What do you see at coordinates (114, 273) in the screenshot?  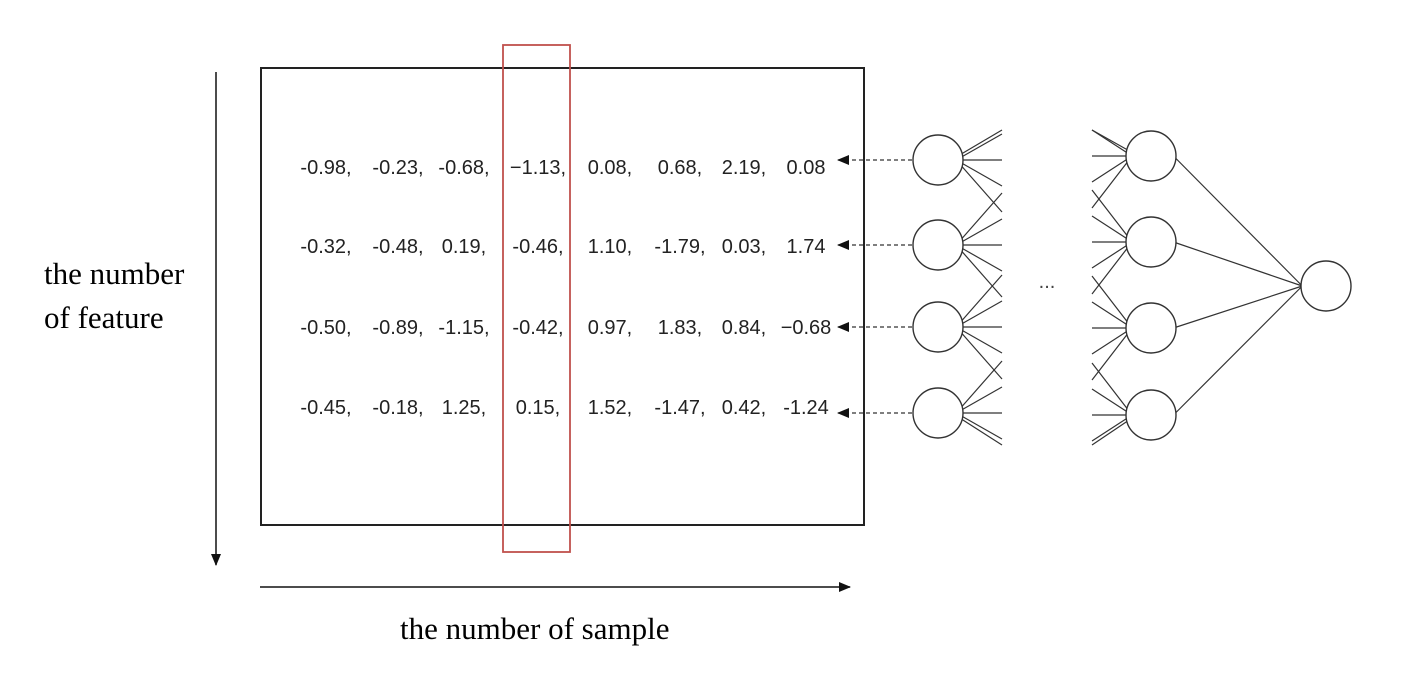 I see `feature-axis-label-line-1: the number` at bounding box center [114, 273].